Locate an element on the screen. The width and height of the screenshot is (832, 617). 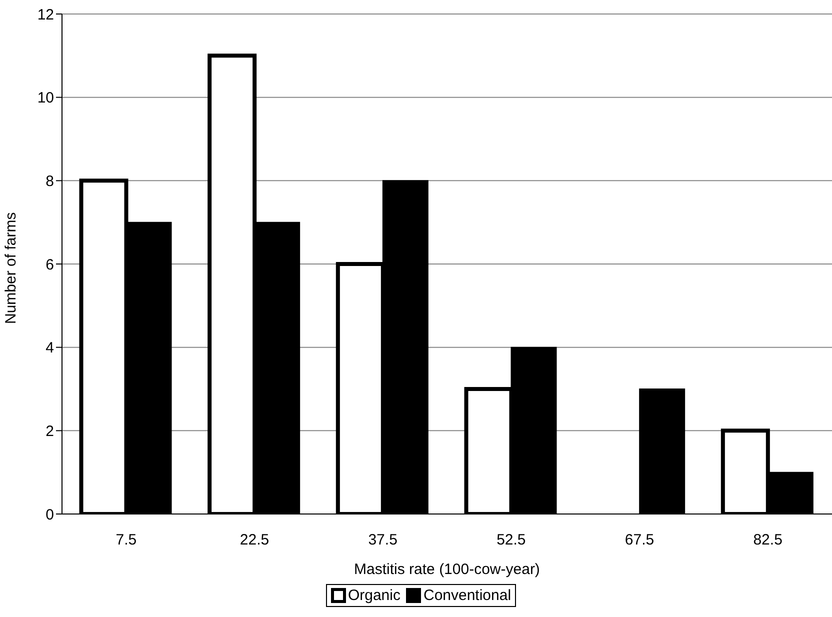
x-tick-label: 22.5 is located at coordinates (255, 540).